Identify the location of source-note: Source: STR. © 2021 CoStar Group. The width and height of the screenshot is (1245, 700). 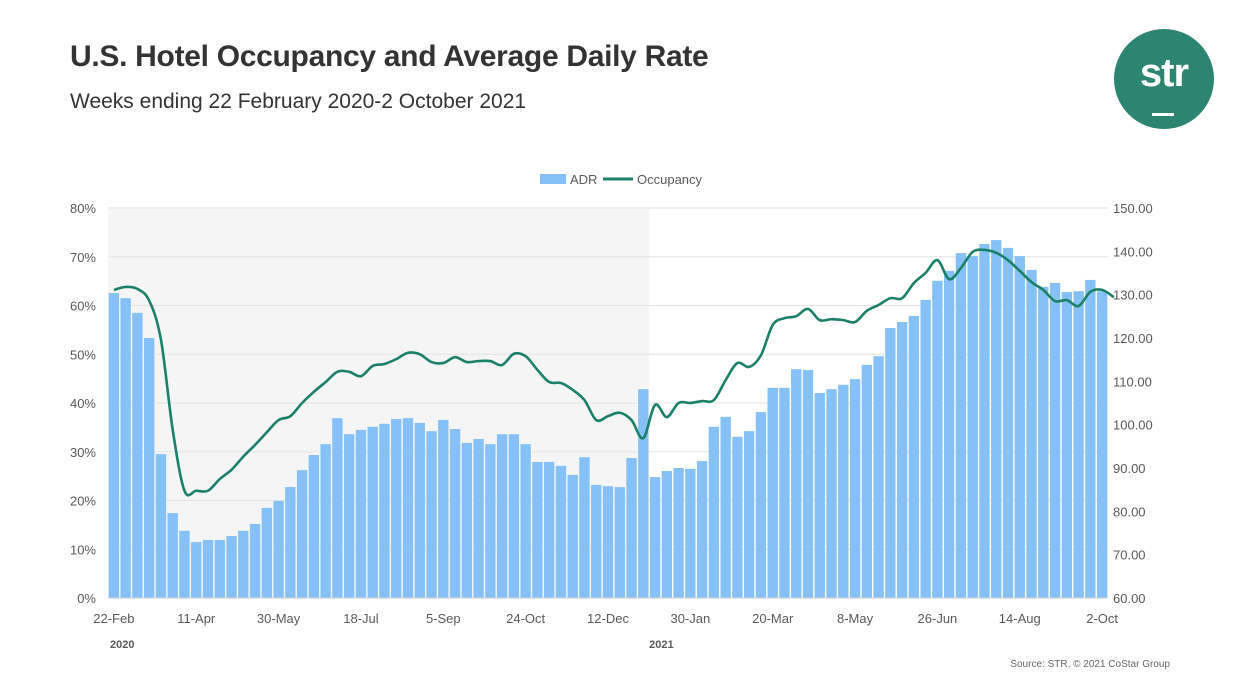
(1090, 664).